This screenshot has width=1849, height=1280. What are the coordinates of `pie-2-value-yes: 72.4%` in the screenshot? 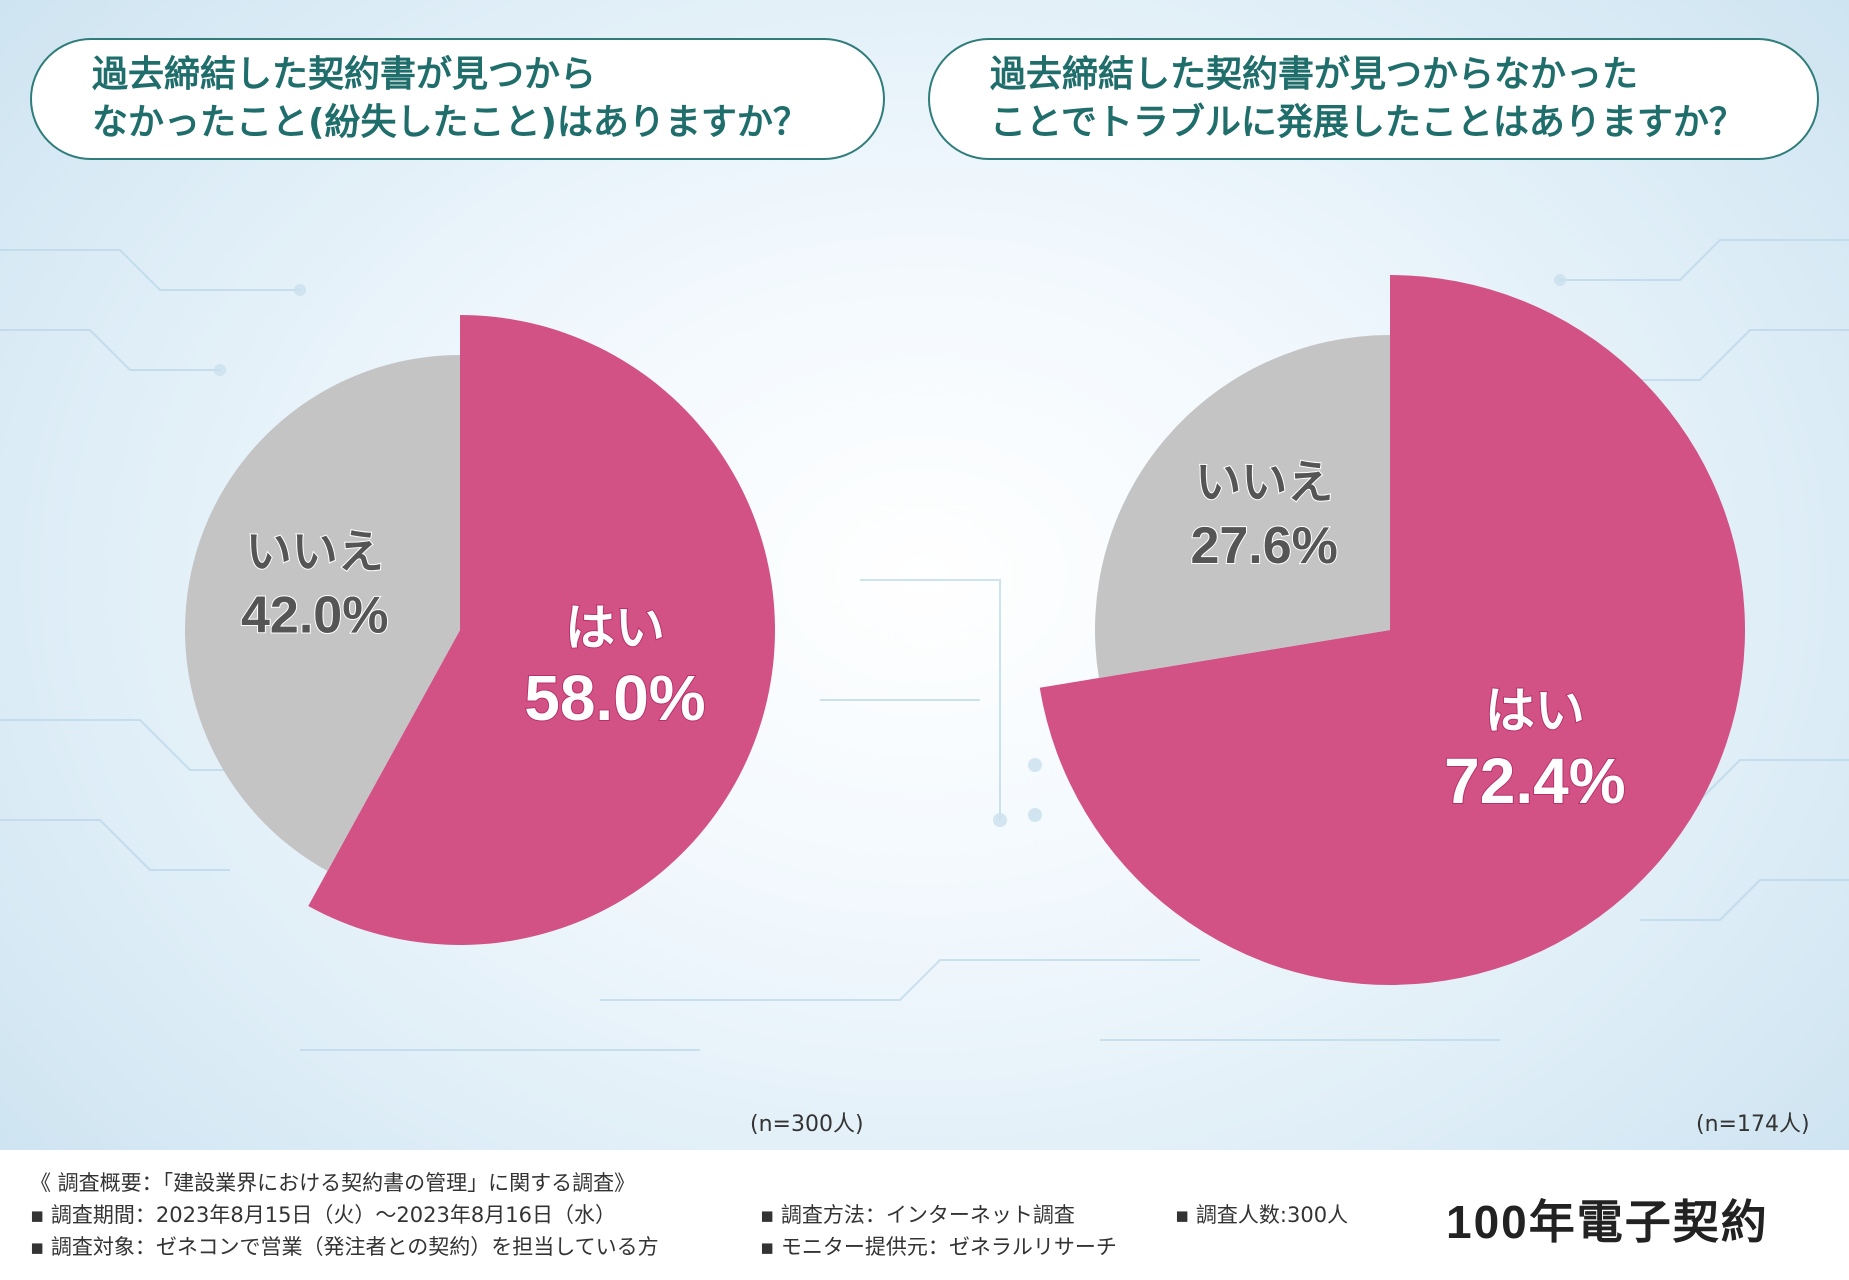 It's located at (1534, 781).